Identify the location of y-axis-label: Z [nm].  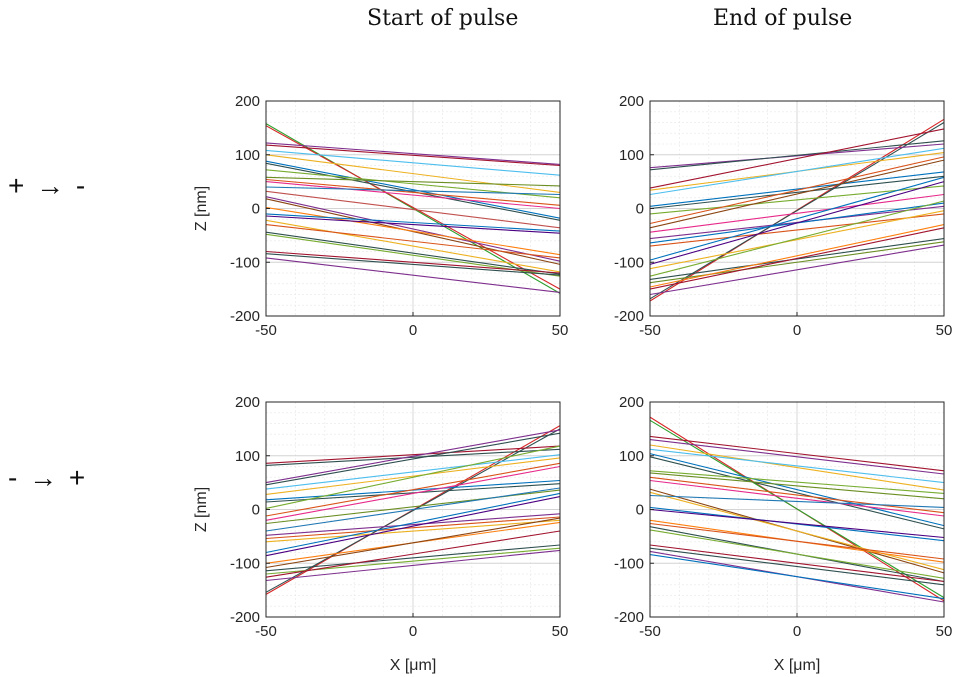
(201, 208).